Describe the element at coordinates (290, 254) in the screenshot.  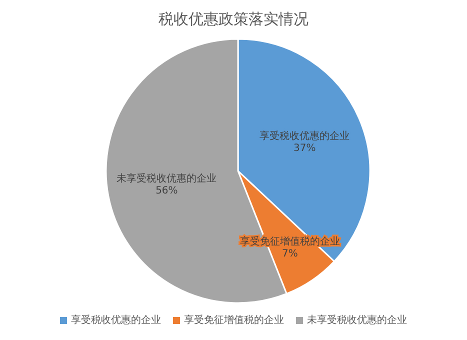
I see `data-label: 7%` at that location.